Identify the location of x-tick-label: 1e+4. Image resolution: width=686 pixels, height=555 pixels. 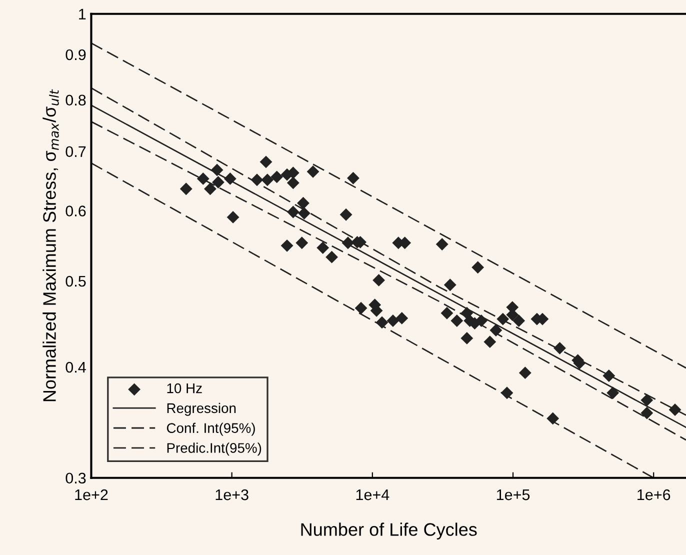
(373, 495).